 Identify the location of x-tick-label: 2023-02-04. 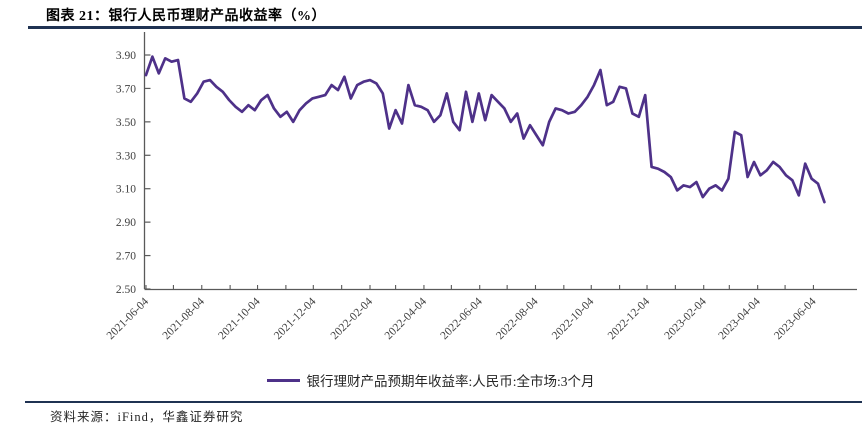
(685, 318).